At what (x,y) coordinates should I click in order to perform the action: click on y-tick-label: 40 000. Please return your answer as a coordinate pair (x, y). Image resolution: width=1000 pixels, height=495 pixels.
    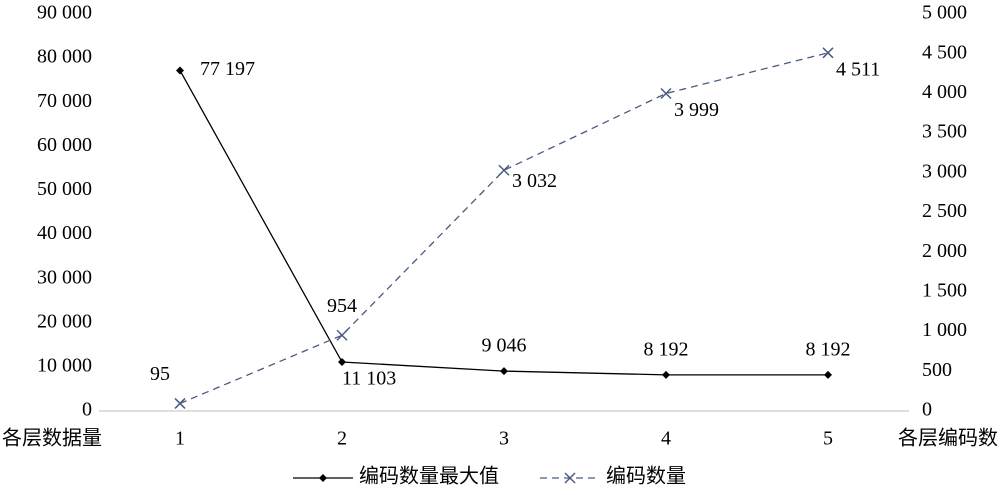
    Looking at the image, I should click on (64, 233).